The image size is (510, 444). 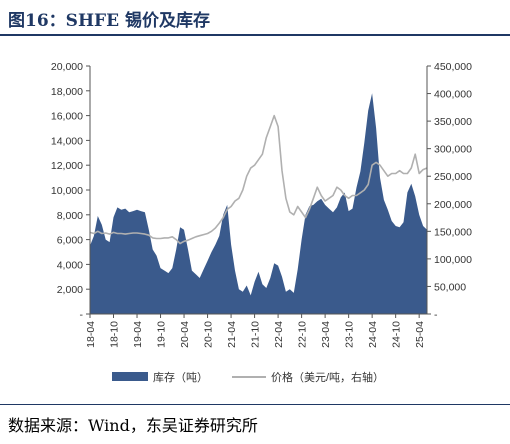 I want to click on x-tick-label: 24-10, so click(x=397, y=334).